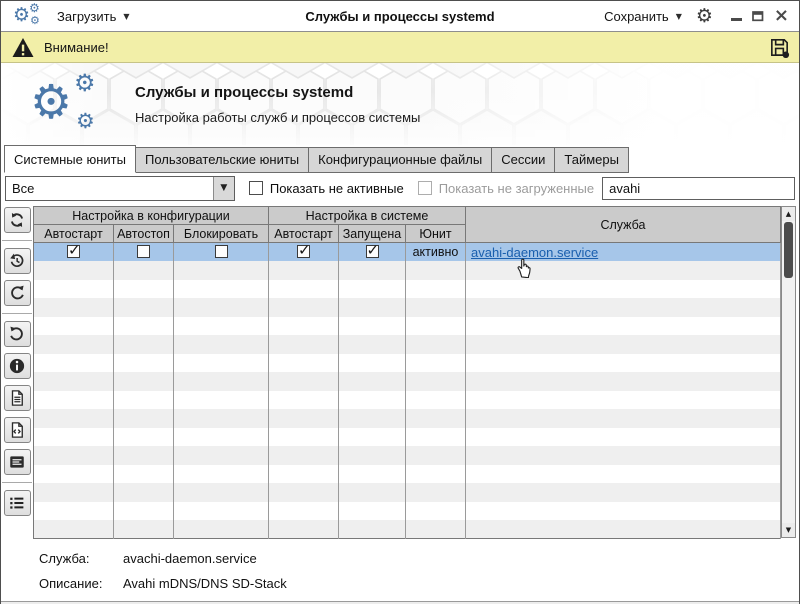  Describe the element at coordinates (304, 250) in the screenshot. I see `autostart-system-checkbox` at that location.